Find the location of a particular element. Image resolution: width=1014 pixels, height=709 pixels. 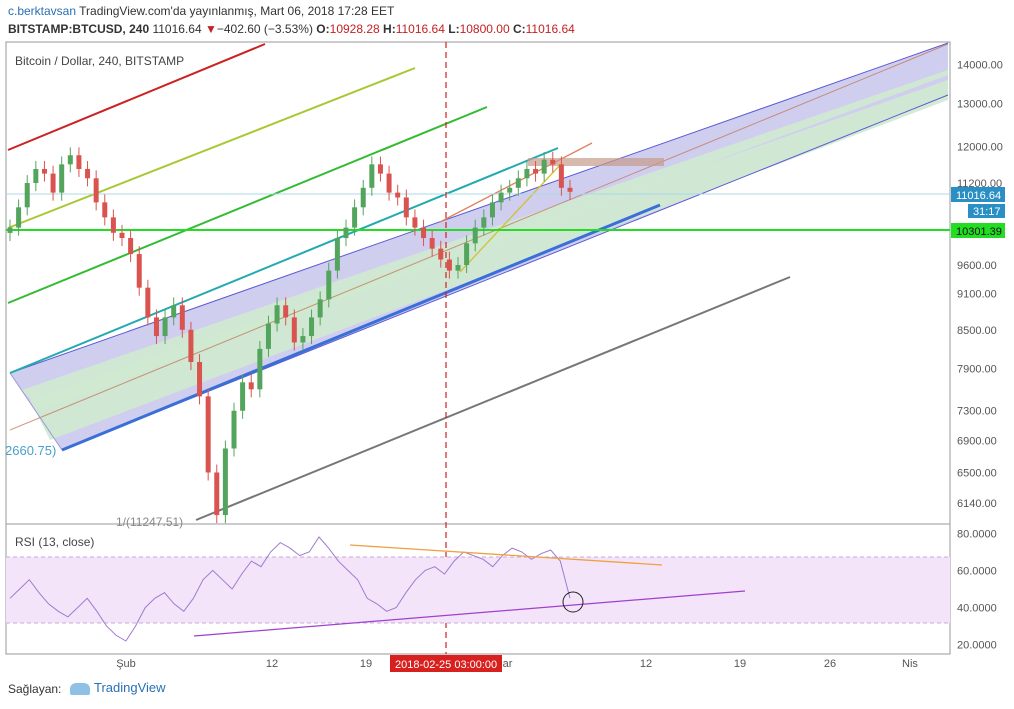

rsi-circle-marker is located at coordinates (573, 602).